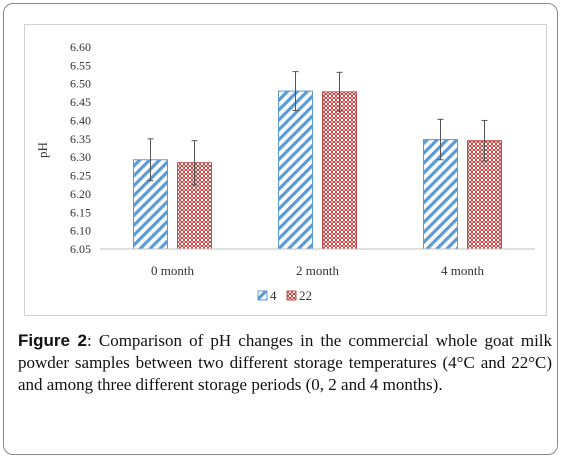  What do you see at coordinates (80, 194) in the screenshot?
I see `y-tick-label: 6.20` at bounding box center [80, 194].